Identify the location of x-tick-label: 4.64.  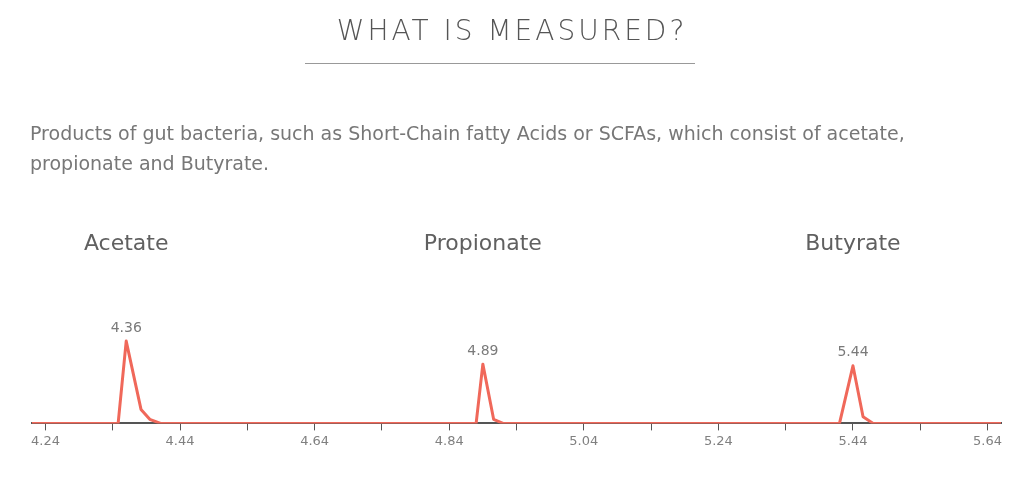
(315, 440).